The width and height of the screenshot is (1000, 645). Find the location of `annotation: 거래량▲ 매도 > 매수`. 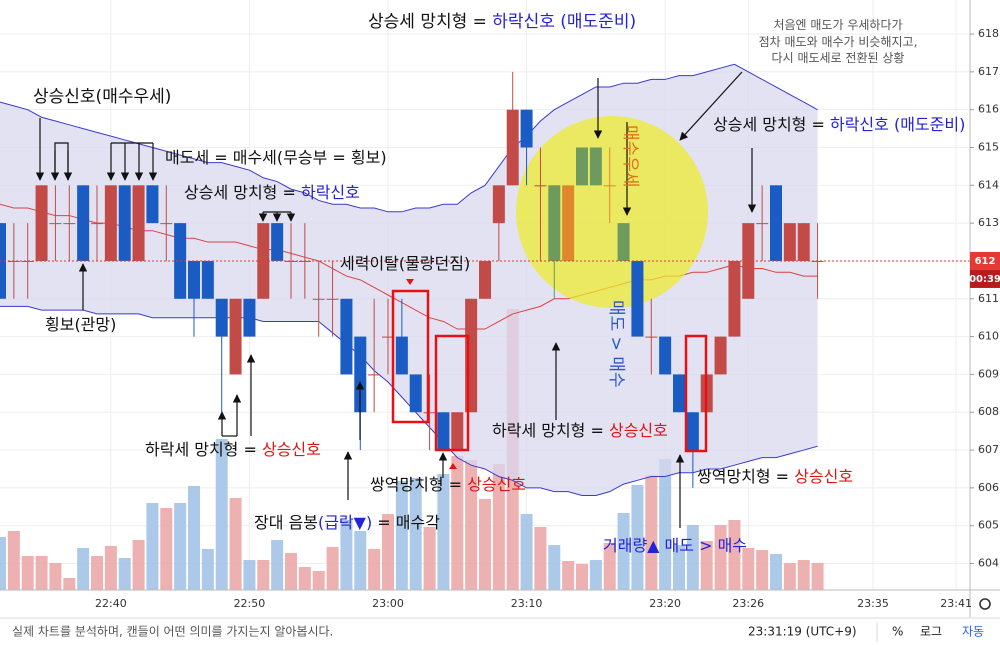

annotation: 거래량▲ 매도 > 매수 is located at coordinates (675, 545).